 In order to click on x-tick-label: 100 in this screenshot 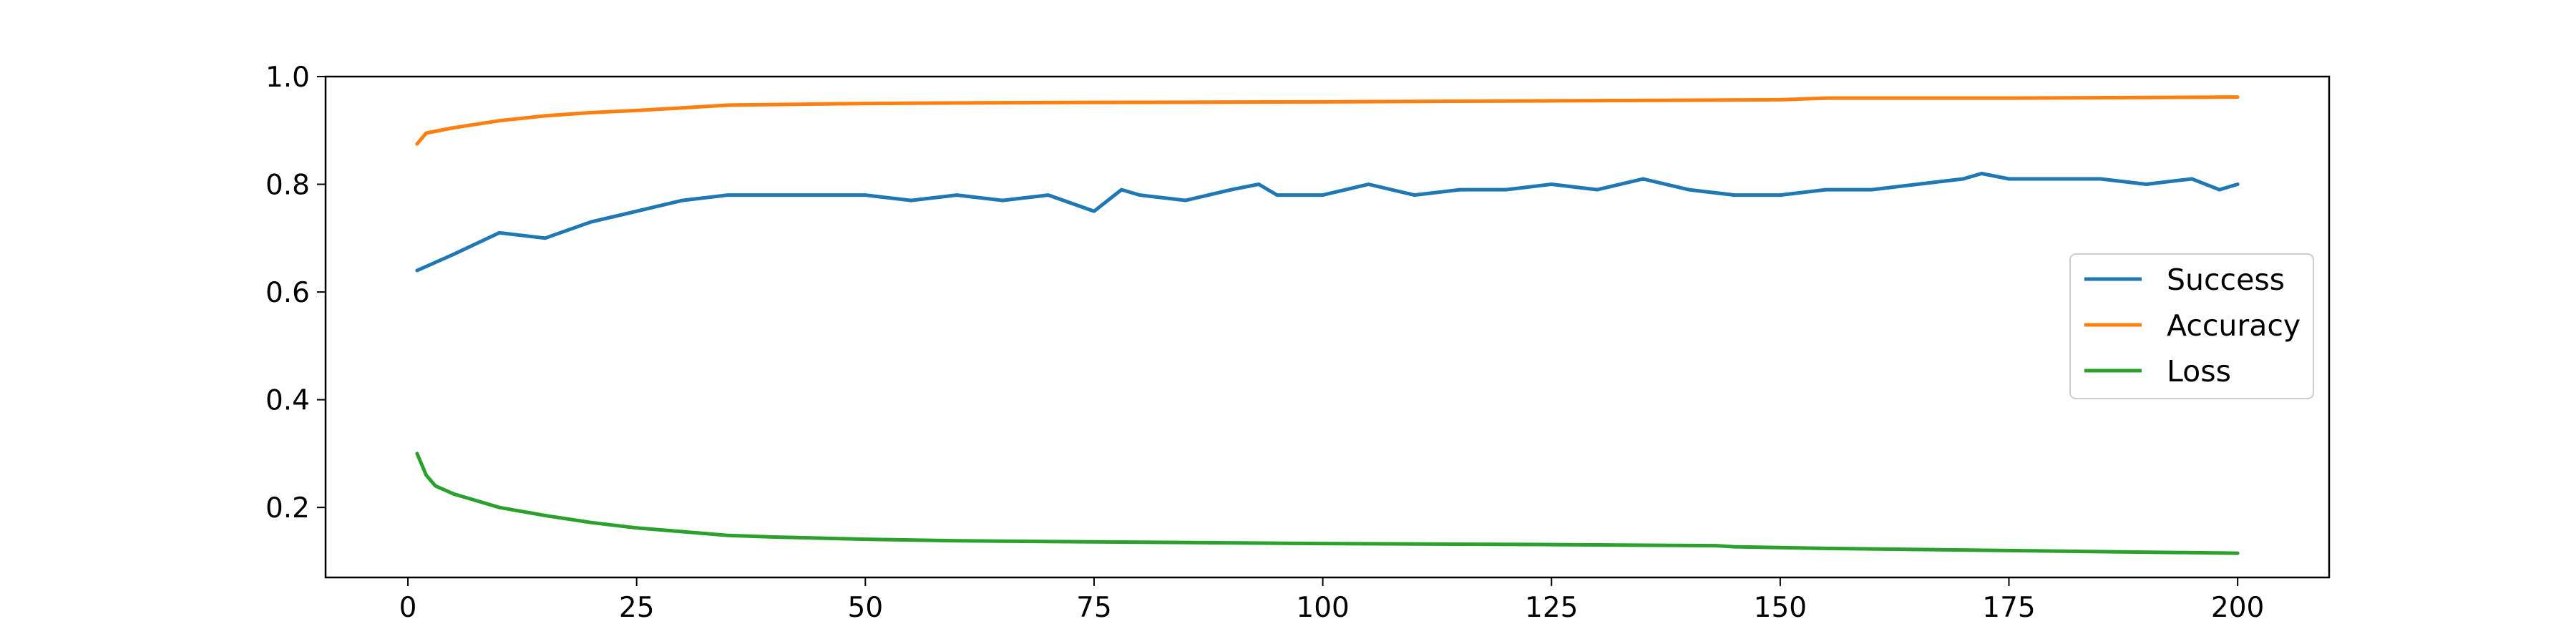, I will do `click(1322, 608)`.